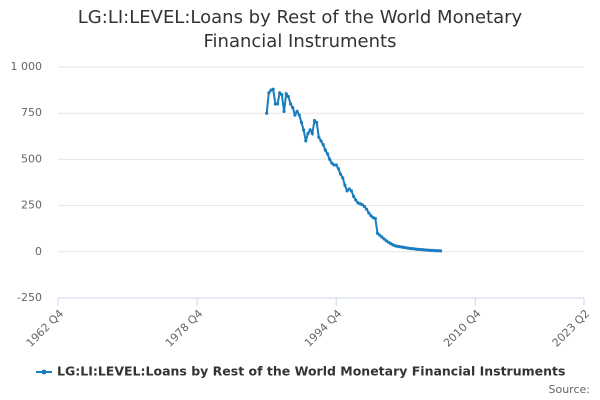 The width and height of the screenshot is (600, 400). Describe the element at coordinates (462, 328) in the screenshot. I see `x-tick-label: 2010 Q4` at that location.